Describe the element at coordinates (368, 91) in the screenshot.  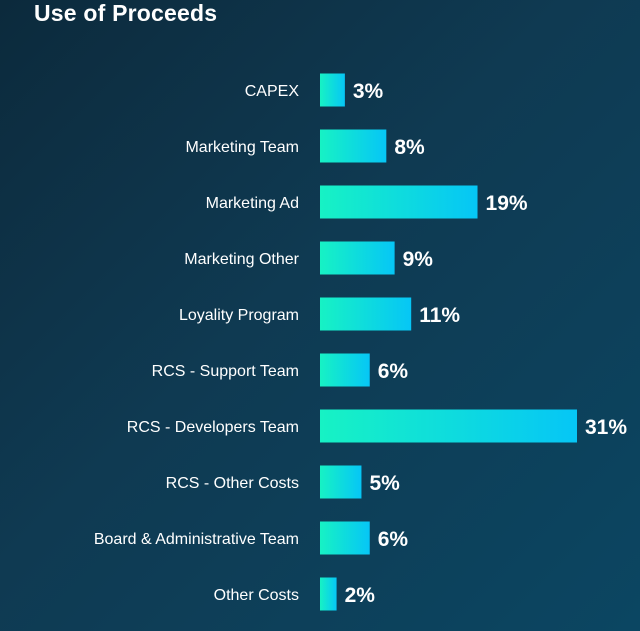
I see `value-label: 3%` at that location.